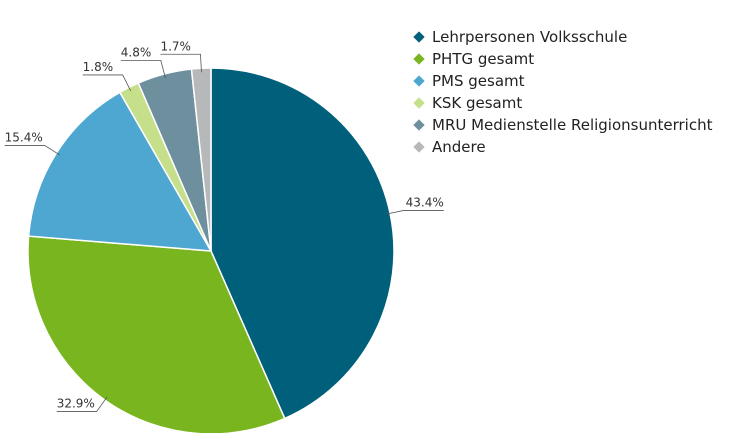  Describe the element at coordinates (572, 125) in the screenshot. I see `legend-label: MRU Medienstelle Religionsunterricht` at that location.